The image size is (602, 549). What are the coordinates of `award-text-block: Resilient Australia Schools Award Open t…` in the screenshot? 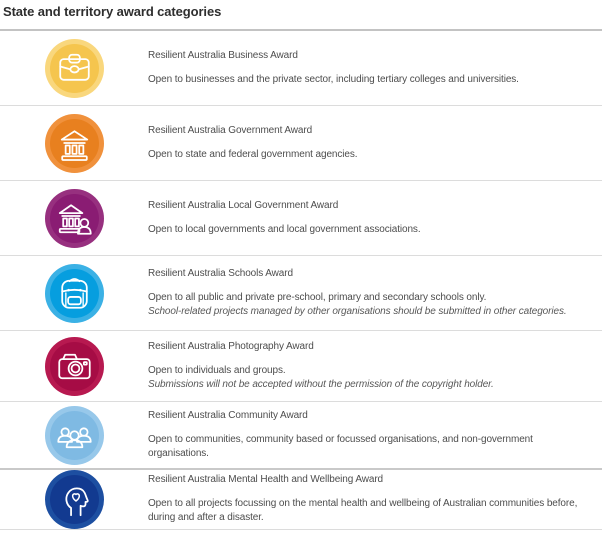 It's located at (375, 293).